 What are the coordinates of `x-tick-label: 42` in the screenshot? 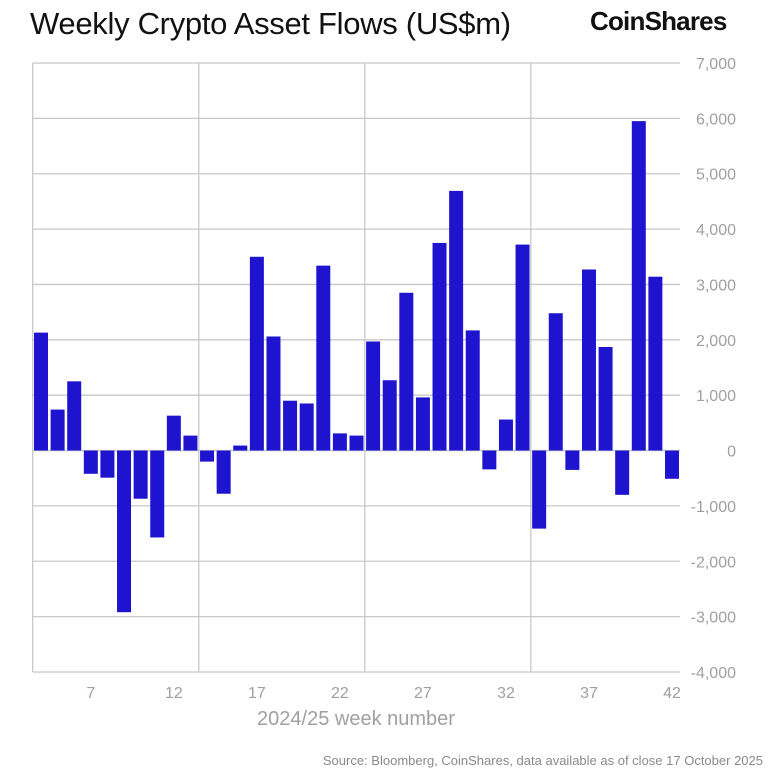 It's located at (672, 693).